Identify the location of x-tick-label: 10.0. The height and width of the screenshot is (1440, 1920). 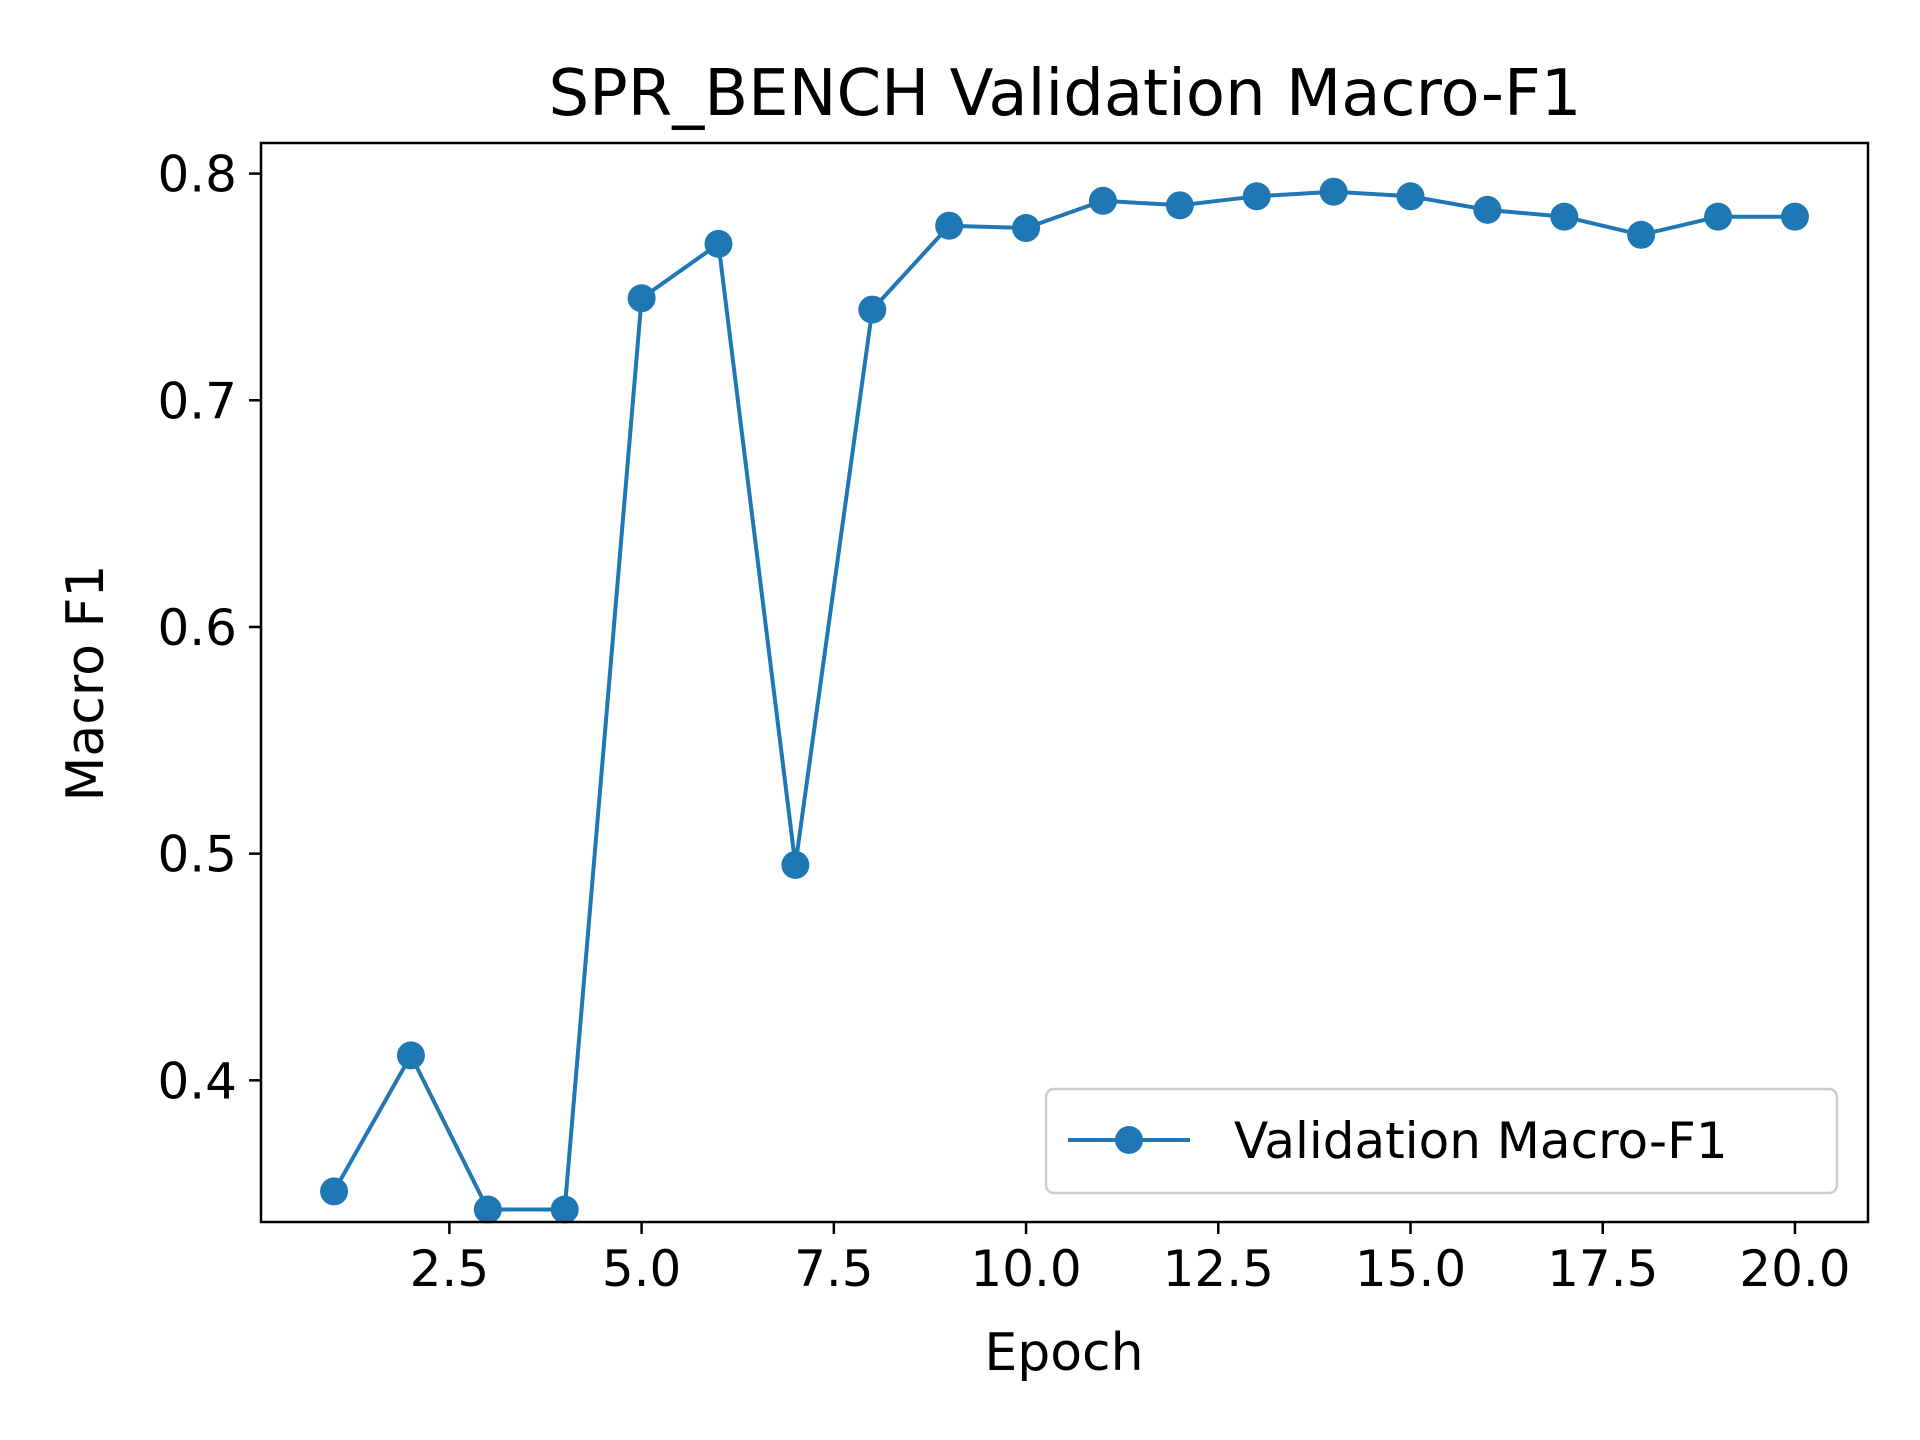
(1025, 1269).